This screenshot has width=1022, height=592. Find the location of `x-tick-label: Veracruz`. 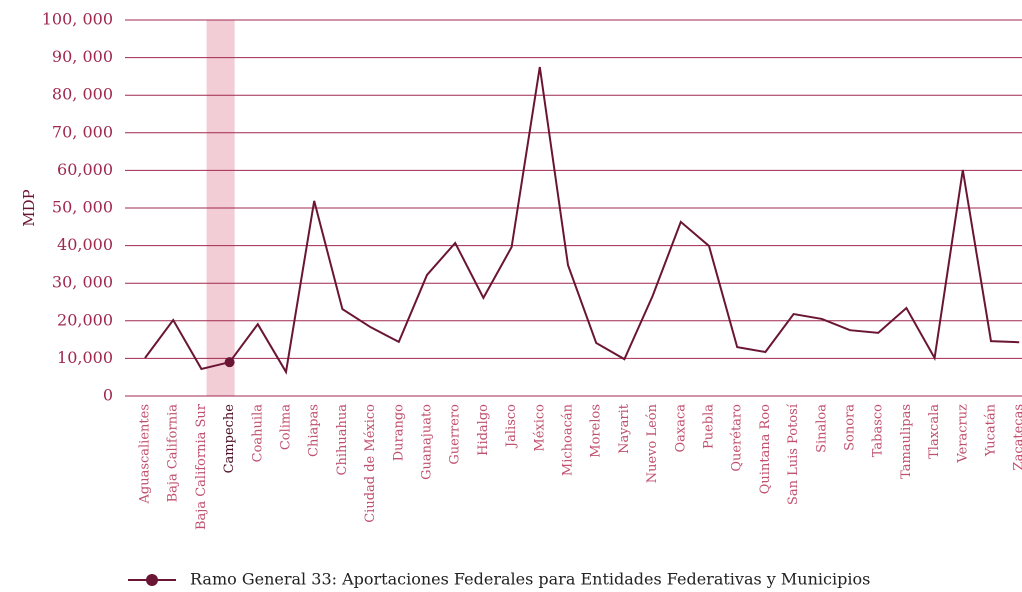

x-tick-label: Veracruz is located at coordinates (962, 434).